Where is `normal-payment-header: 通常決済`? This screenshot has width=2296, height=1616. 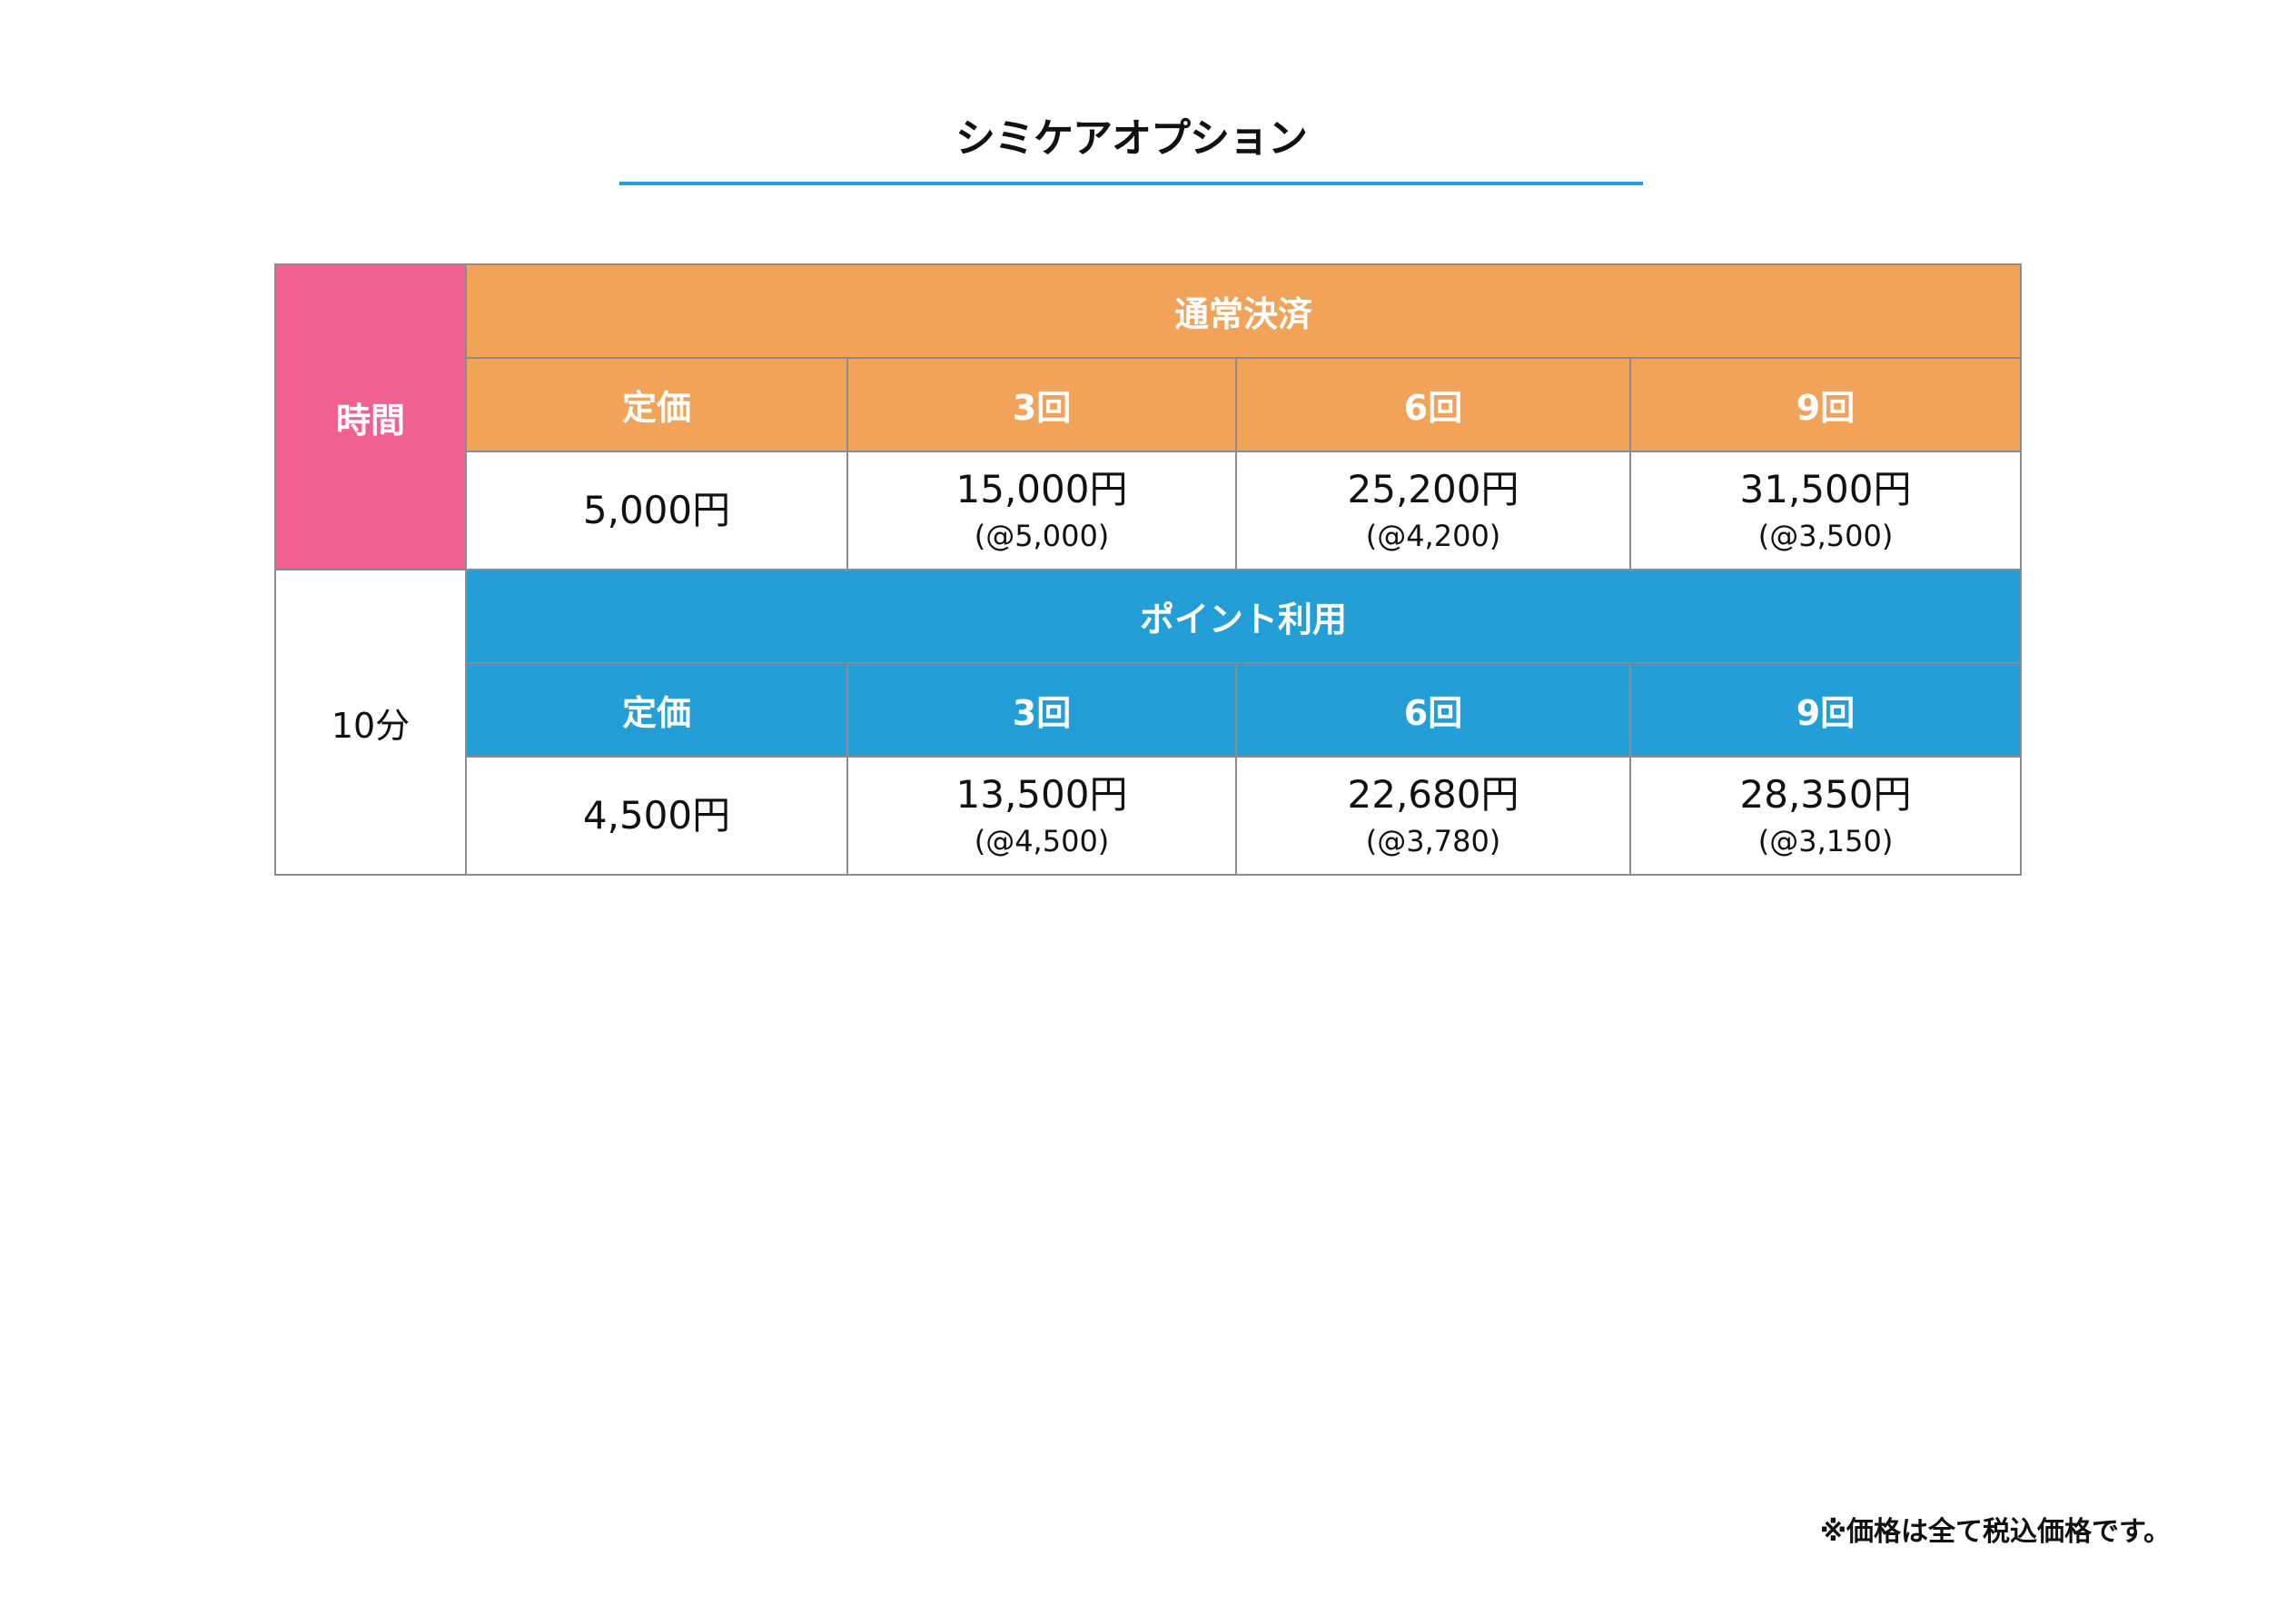 normal-payment-header: 通常決済 is located at coordinates (1243, 311).